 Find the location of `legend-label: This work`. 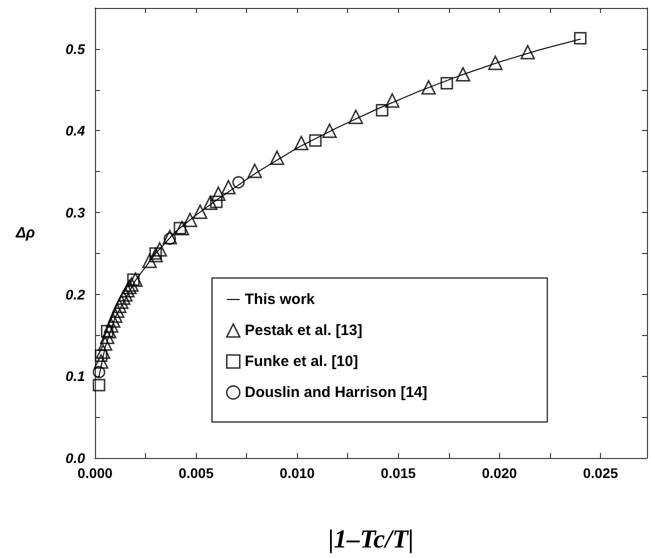

legend-label: This work is located at coordinates (280, 299).